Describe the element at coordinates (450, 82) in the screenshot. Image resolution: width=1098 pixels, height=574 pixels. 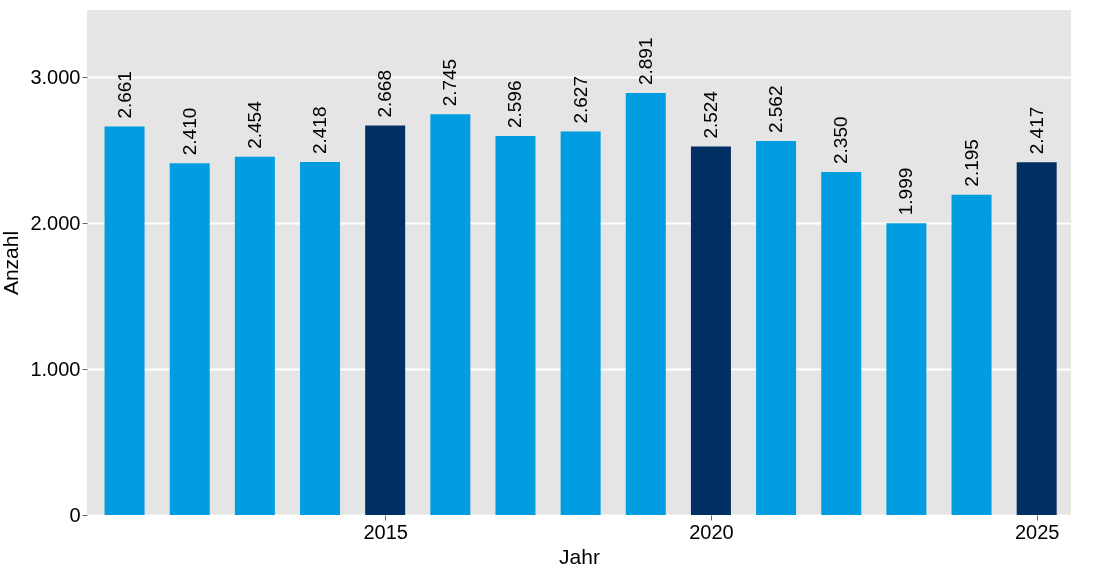
I see `data-label: 2.745` at that location.